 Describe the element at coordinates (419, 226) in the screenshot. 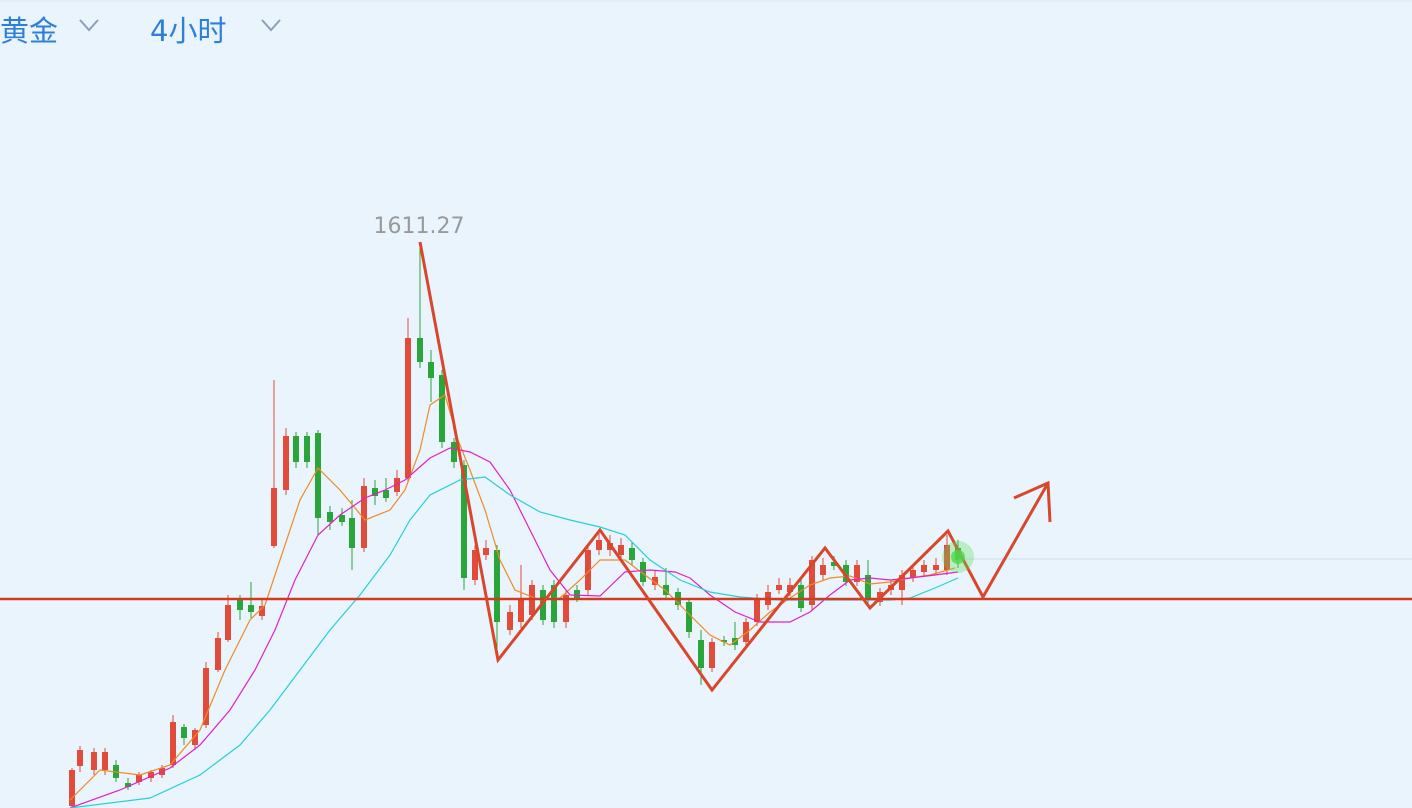

I see `high-label: 1611.27` at that location.